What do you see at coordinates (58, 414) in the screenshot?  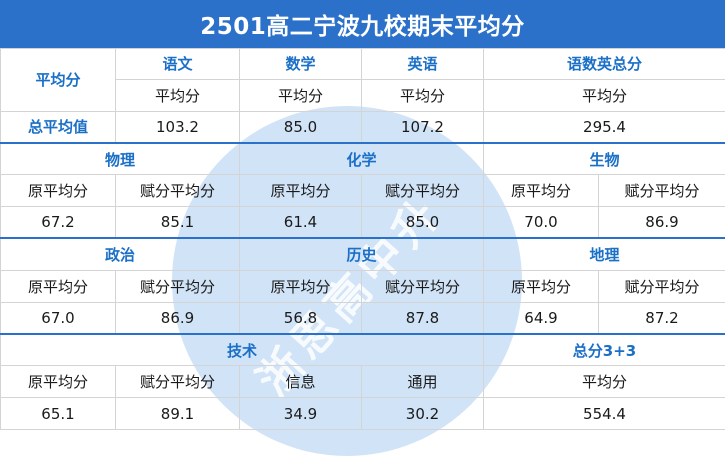 I see `value-tech-raw: 65.1` at bounding box center [58, 414].